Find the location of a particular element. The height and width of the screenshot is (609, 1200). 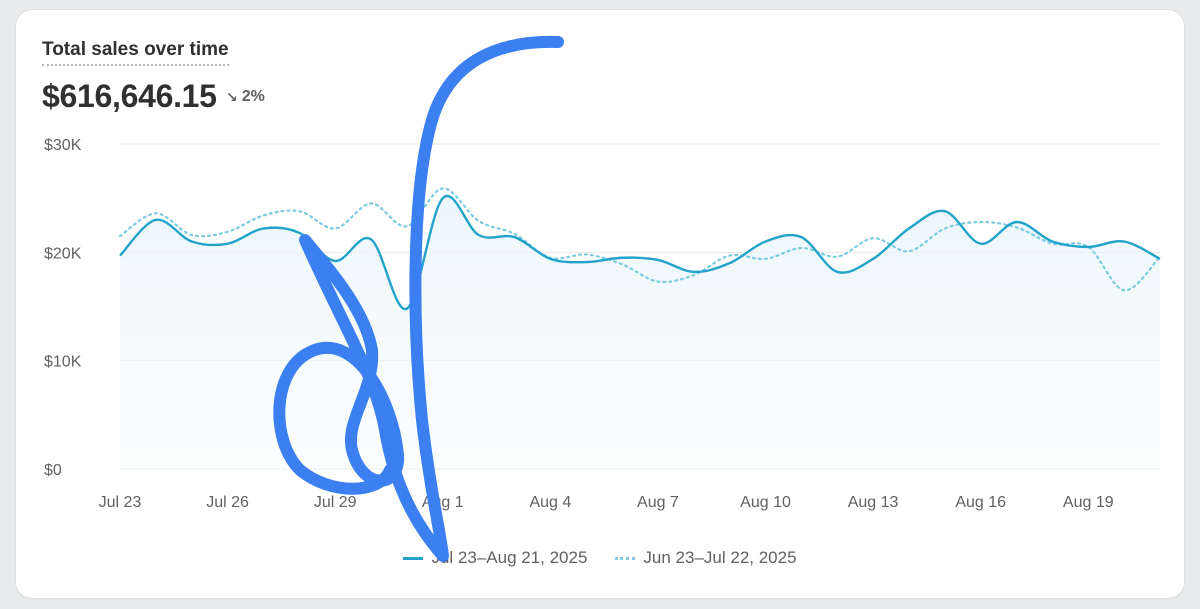

legend-item-previous: Jun 23–Jul 22, 2025 is located at coordinates (706, 558).